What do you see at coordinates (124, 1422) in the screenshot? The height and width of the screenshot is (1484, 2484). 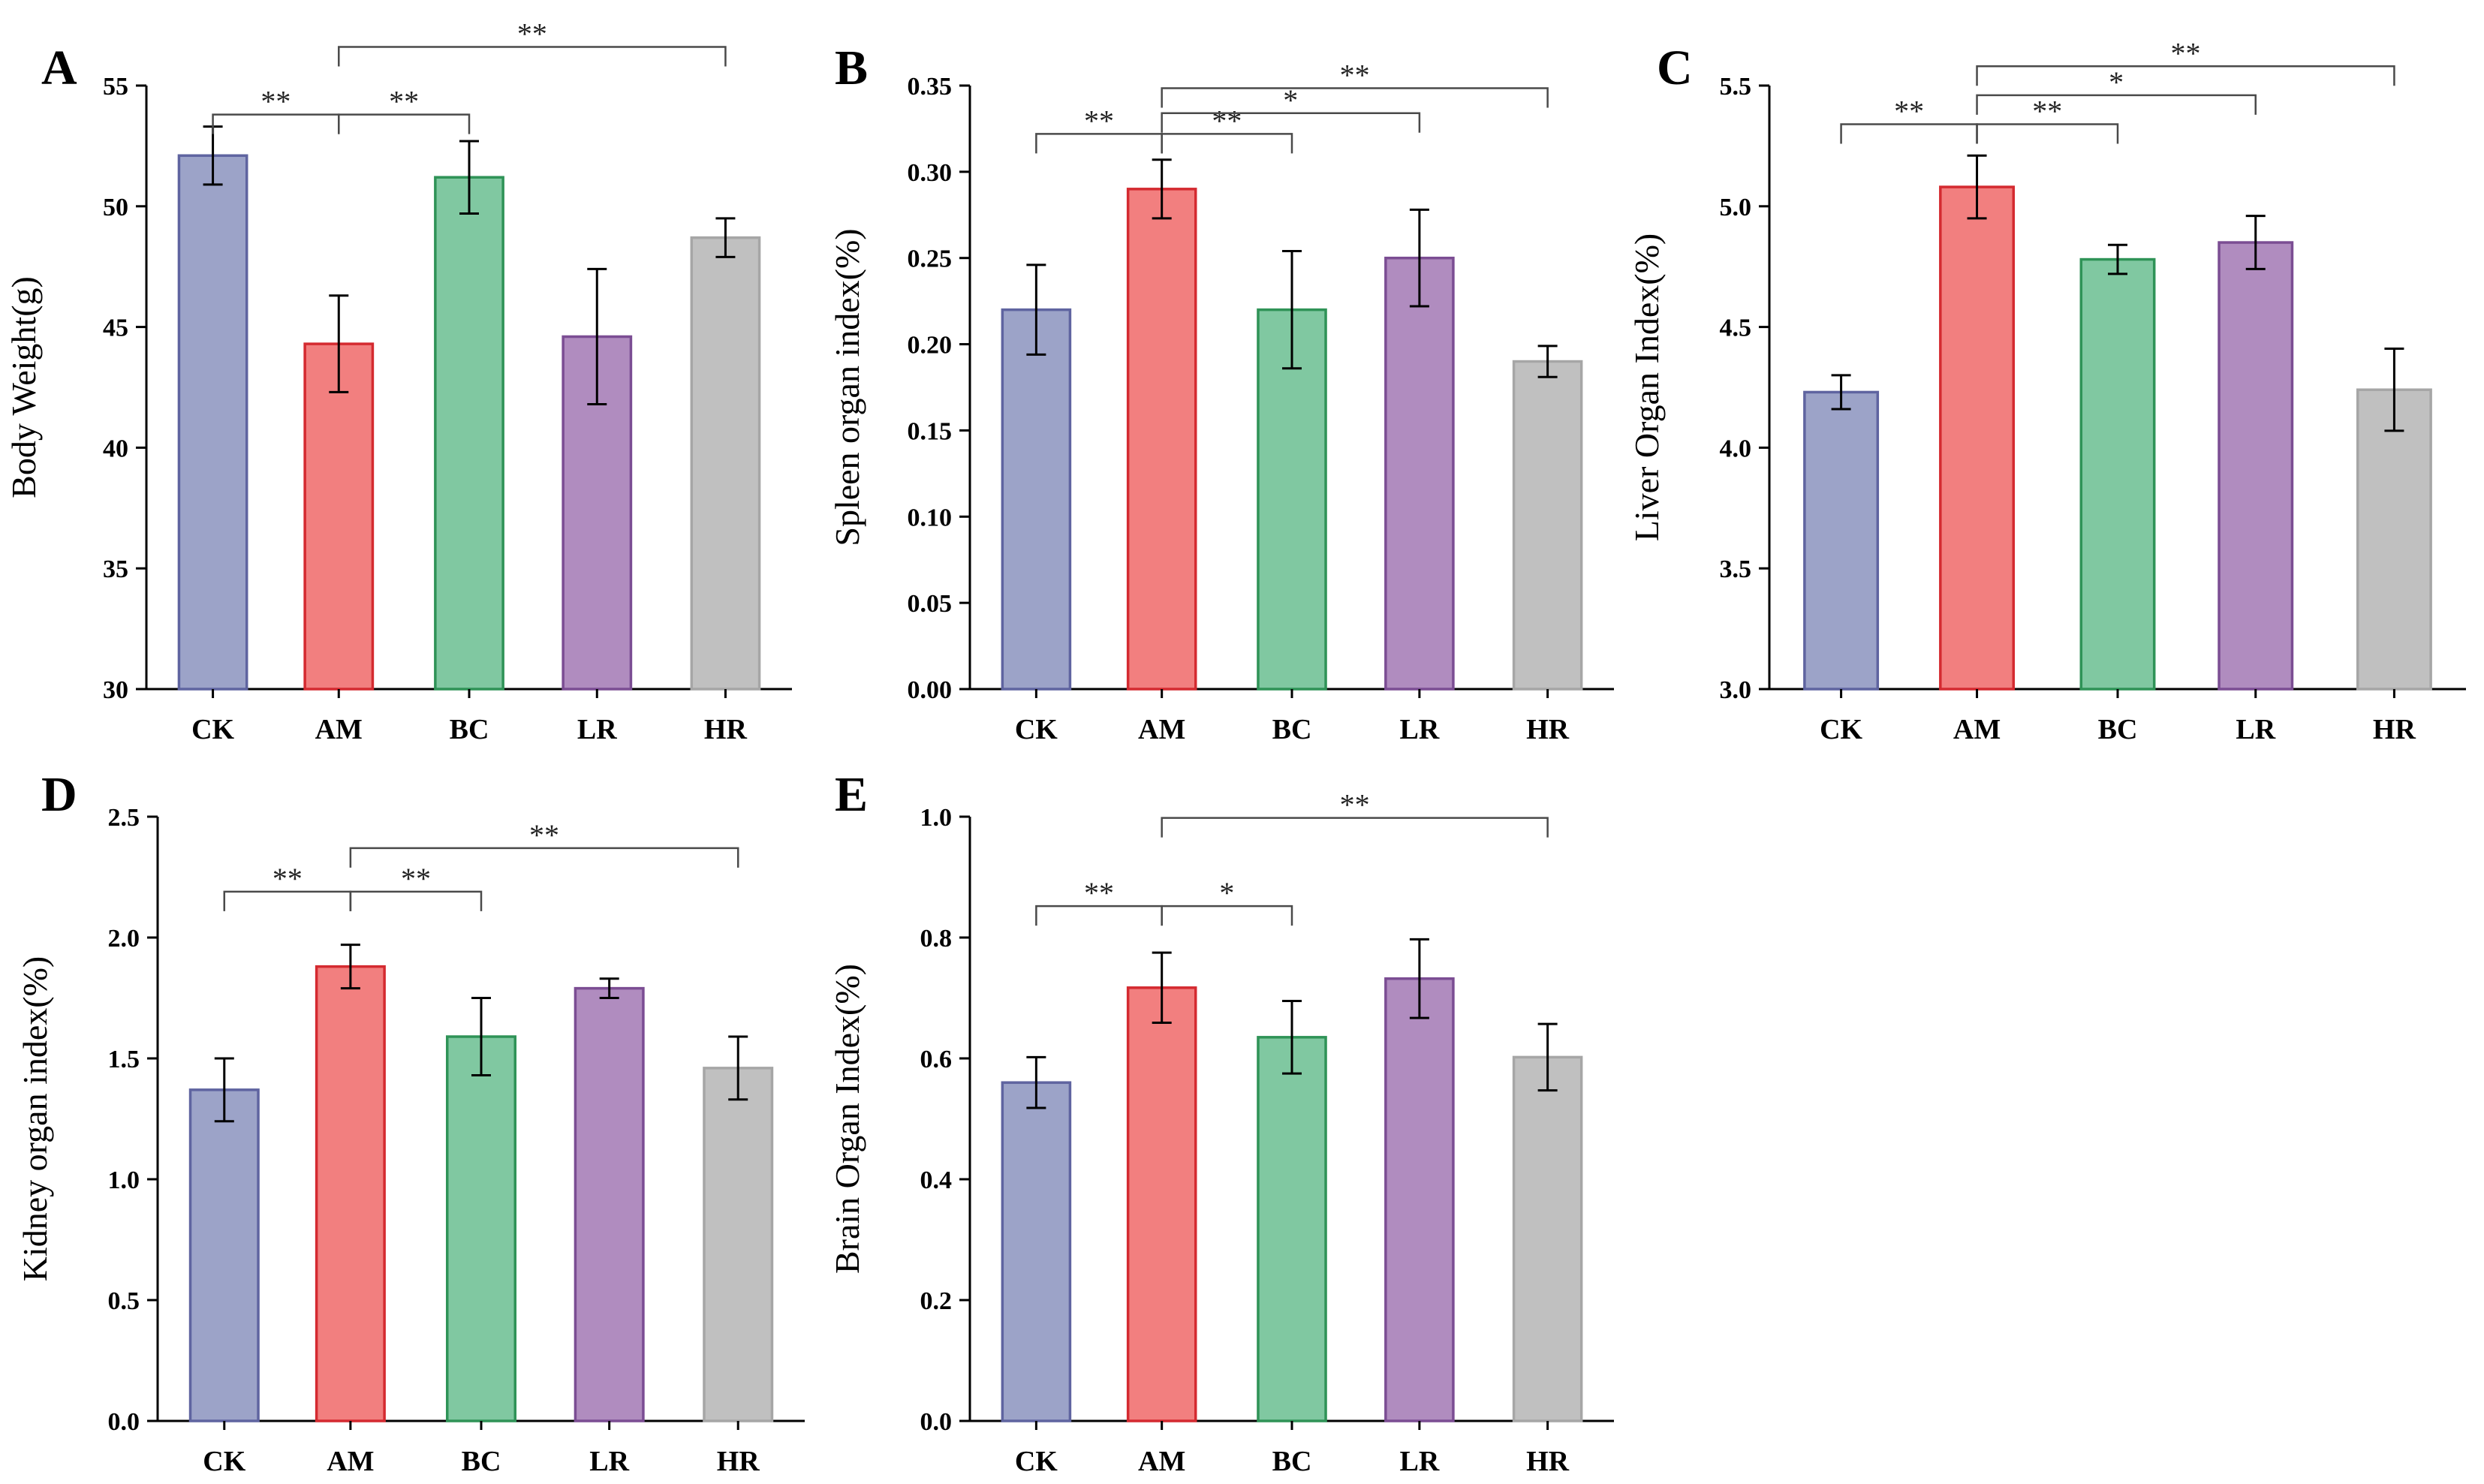 I see `y-tick-label: 0.0` at bounding box center [124, 1422].